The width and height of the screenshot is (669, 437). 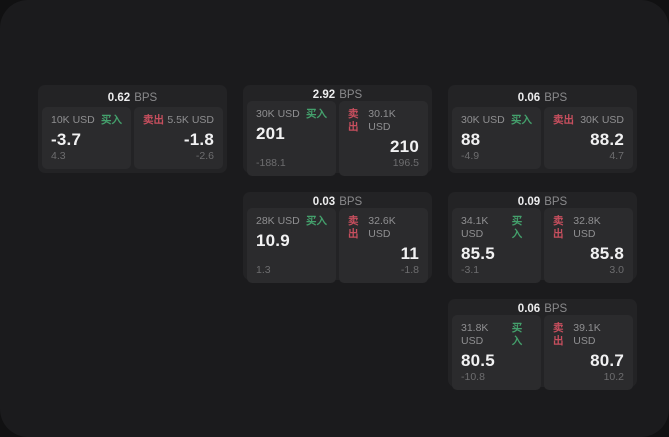 What do you see at coordinates (404, 146) in the screenshot?
I see `sell-price: 210` at bounding box center [404, 146].